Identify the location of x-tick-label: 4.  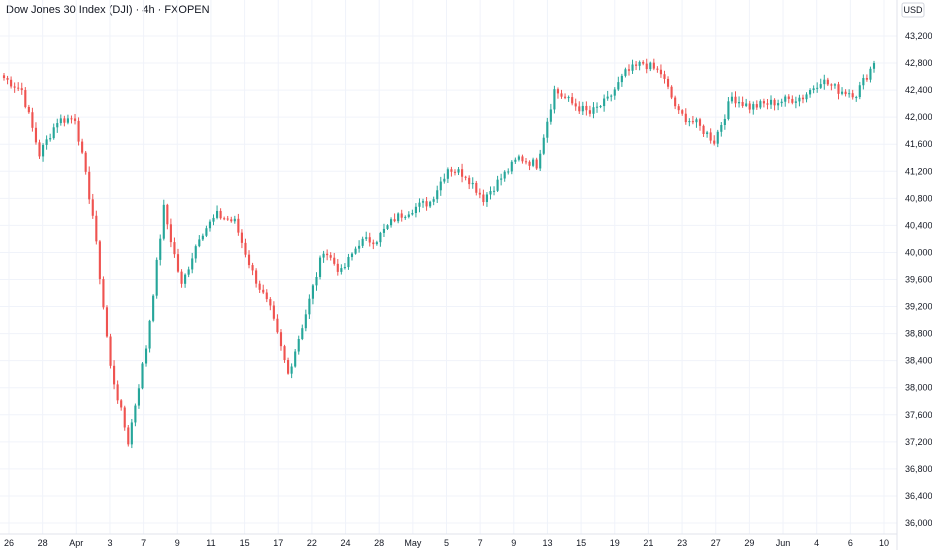
(816, 543).